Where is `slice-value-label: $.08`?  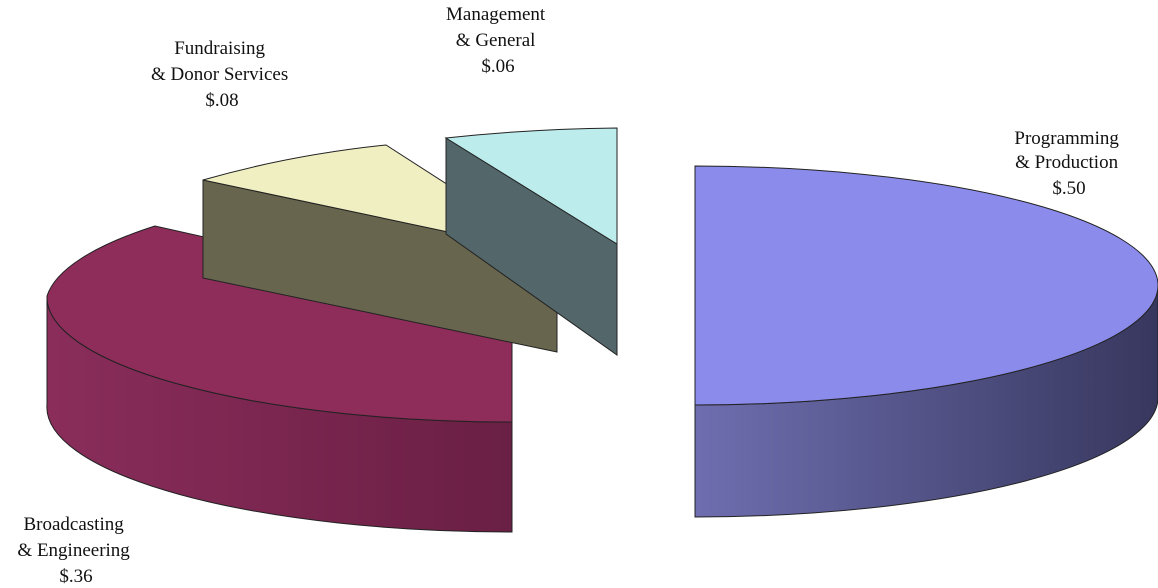 slice-value-label: $.08 is located at coordinates (221, 100).